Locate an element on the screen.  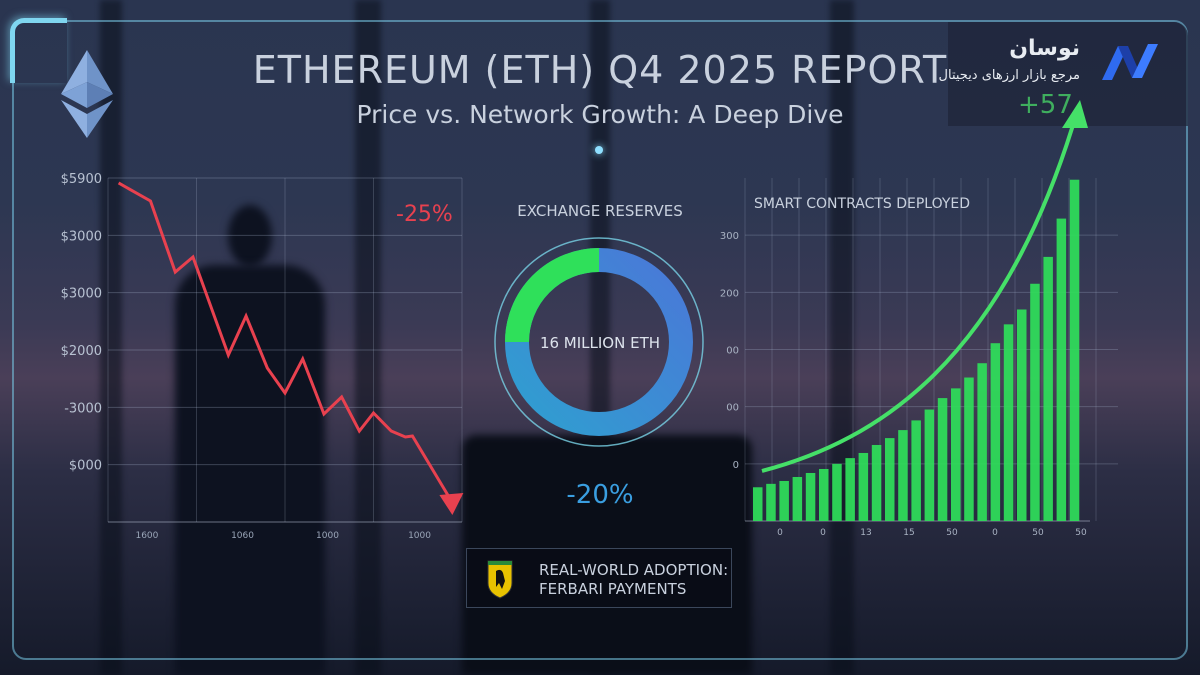
brand-panel is located at coordinates (1068, 74).